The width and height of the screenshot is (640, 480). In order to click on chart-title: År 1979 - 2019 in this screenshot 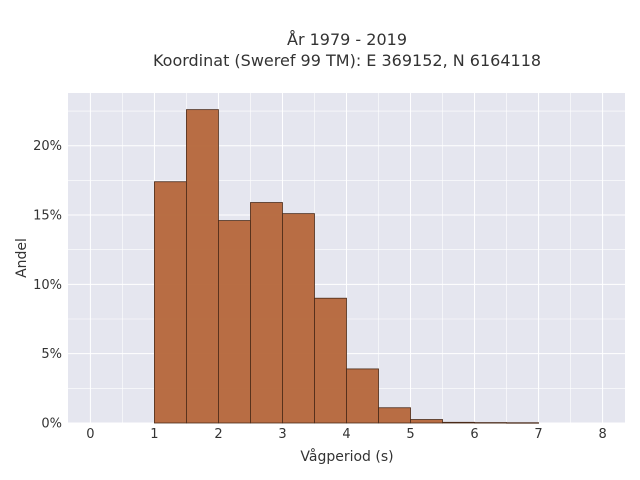, I will do `click(347, 39)`.